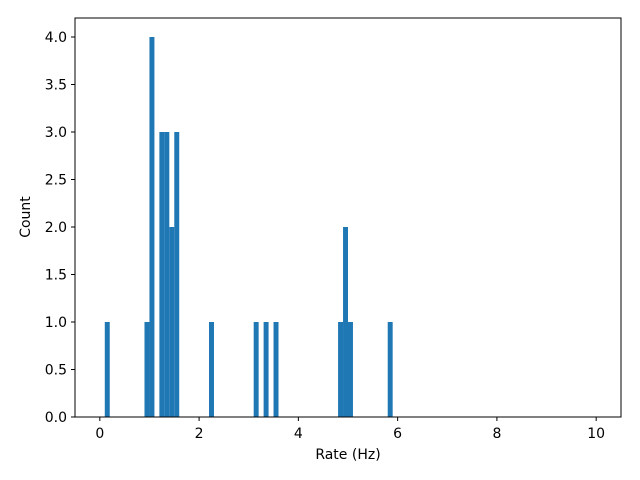  Describe the element at coordinates (56, 276) in the screenshot. I see `y-tick-label: 1.5` at that location.